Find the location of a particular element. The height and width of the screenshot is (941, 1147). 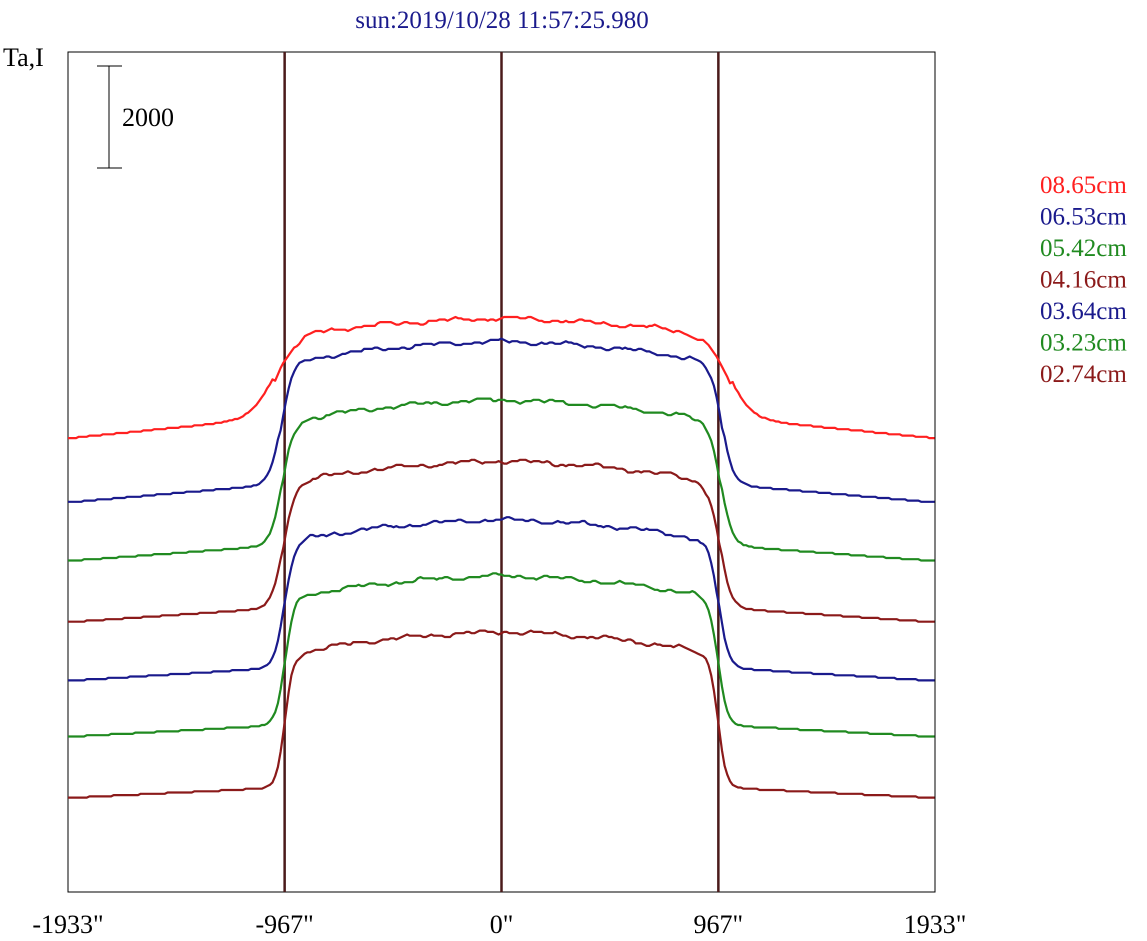

legend-entry-5: 03.23cm is located at coordinates (1083, 343).